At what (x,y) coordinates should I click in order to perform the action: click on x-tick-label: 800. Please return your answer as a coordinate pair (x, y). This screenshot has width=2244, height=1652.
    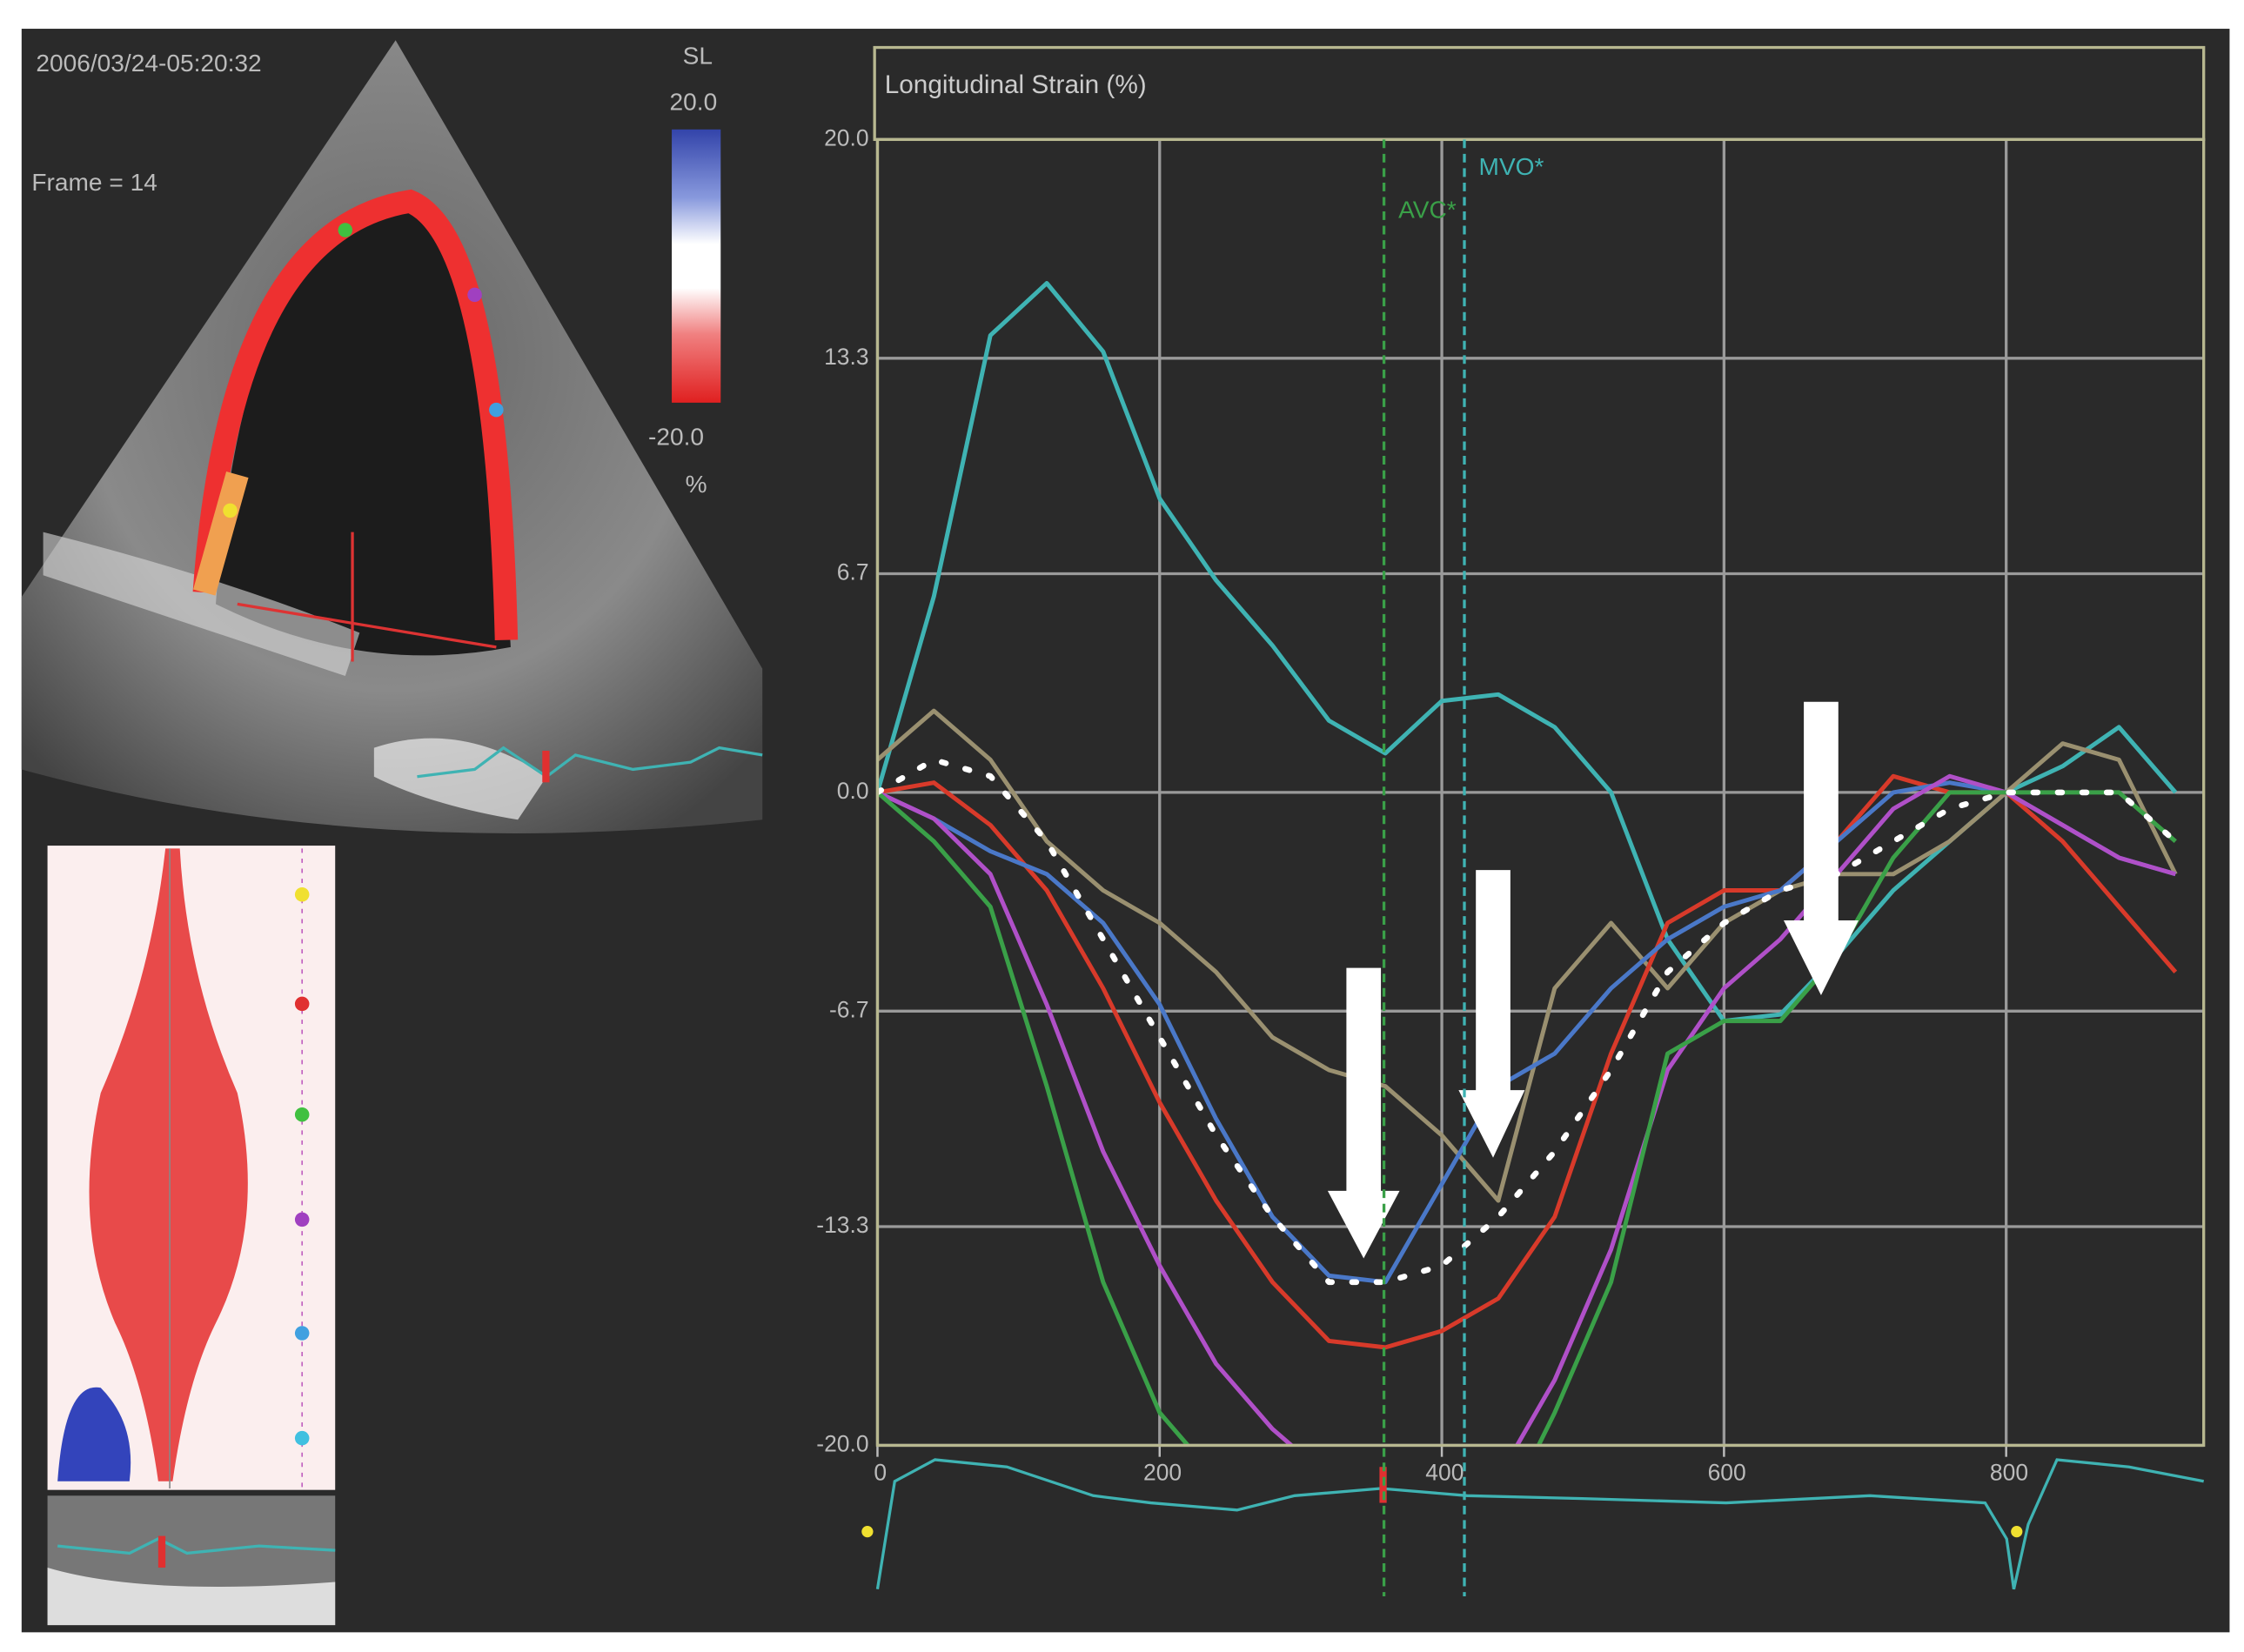
    Looking at the image, I should click on (2009, 1472).